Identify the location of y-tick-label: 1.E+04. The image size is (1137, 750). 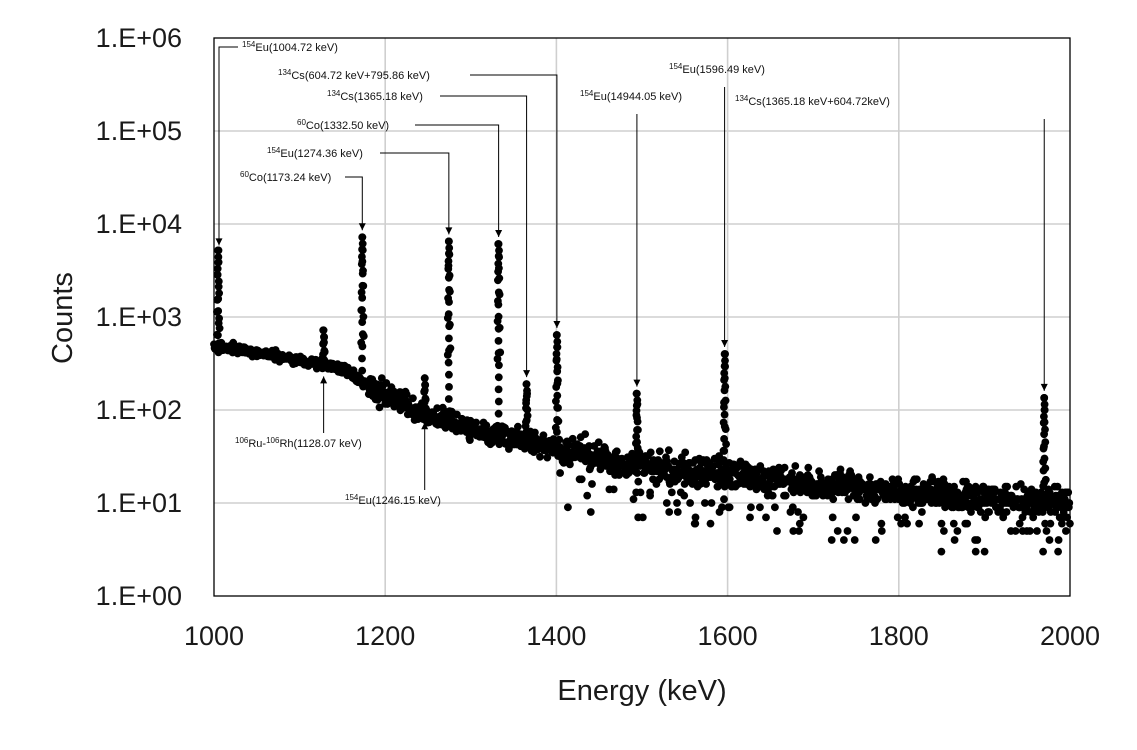
(139, 224).